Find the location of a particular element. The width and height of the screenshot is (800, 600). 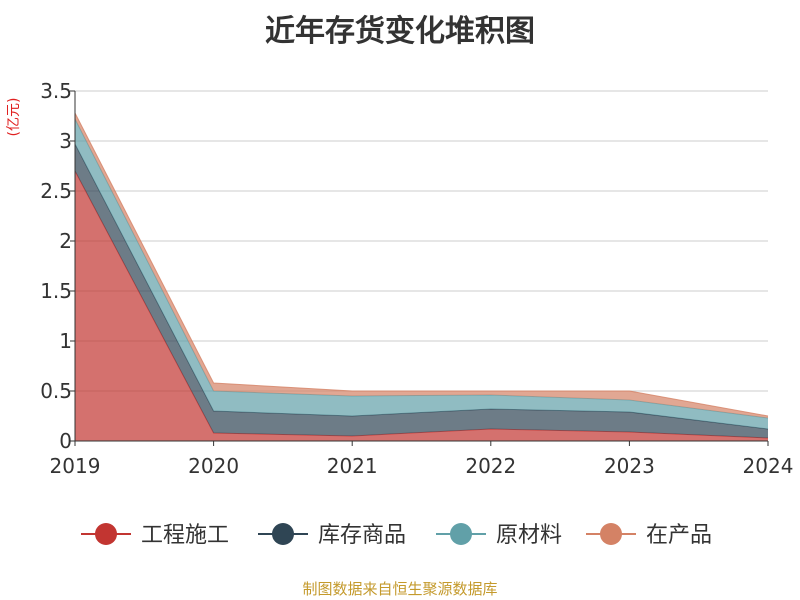

y-tick-label: 0 is located at coordinates (65, 441).